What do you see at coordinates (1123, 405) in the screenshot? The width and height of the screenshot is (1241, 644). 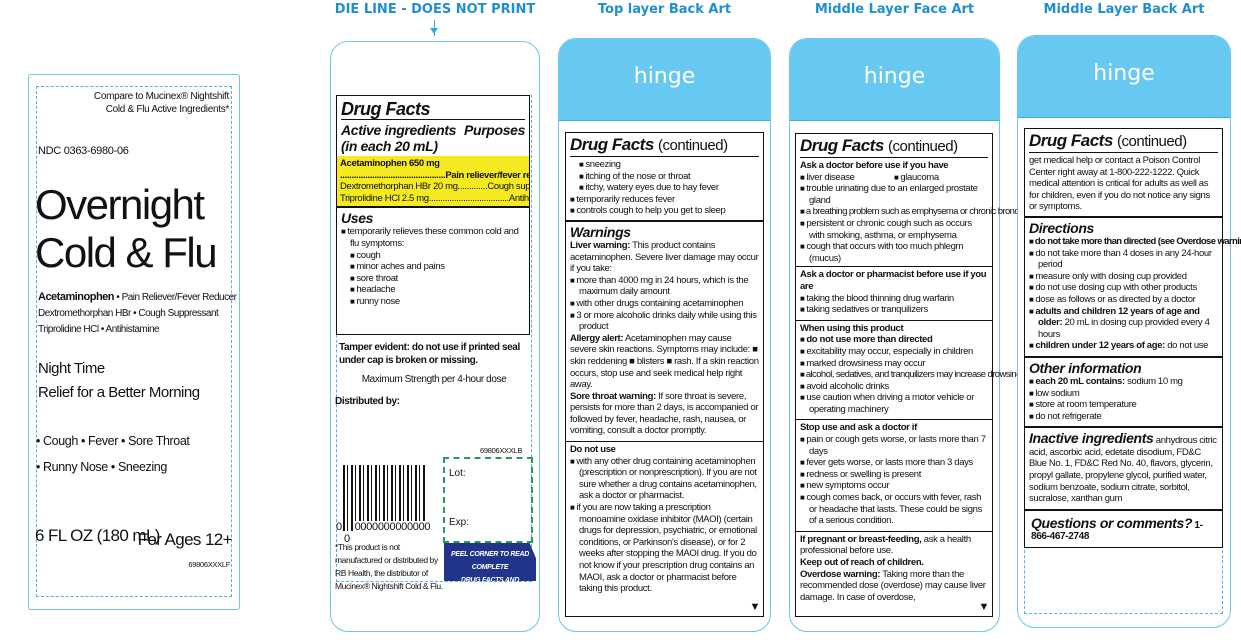 I see `info-item: store at room temperature` at bounding box center [1123, 405].